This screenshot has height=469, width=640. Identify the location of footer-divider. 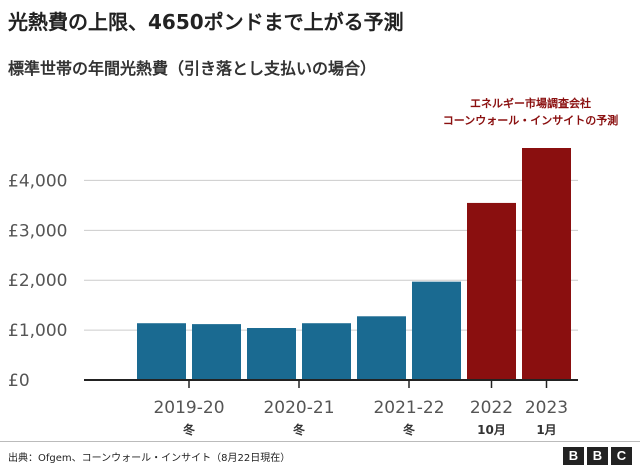
(320, 441).